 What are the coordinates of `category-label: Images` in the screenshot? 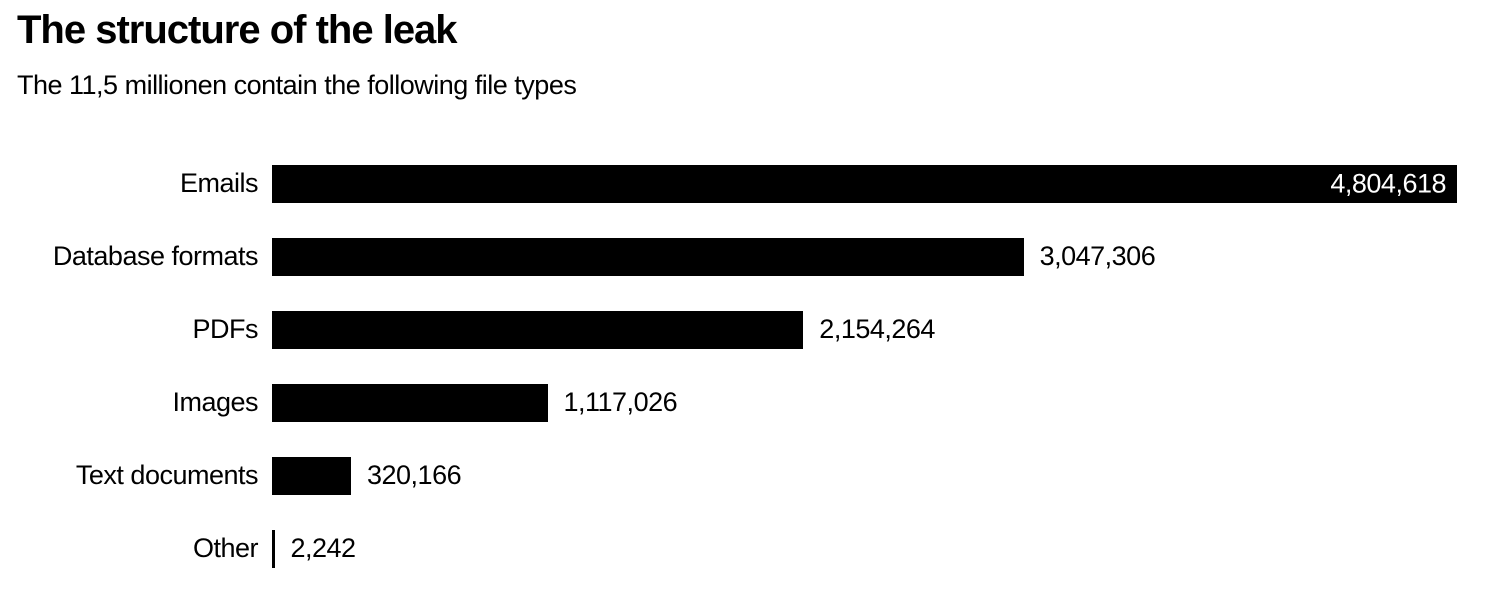 It's located at (215, 402).